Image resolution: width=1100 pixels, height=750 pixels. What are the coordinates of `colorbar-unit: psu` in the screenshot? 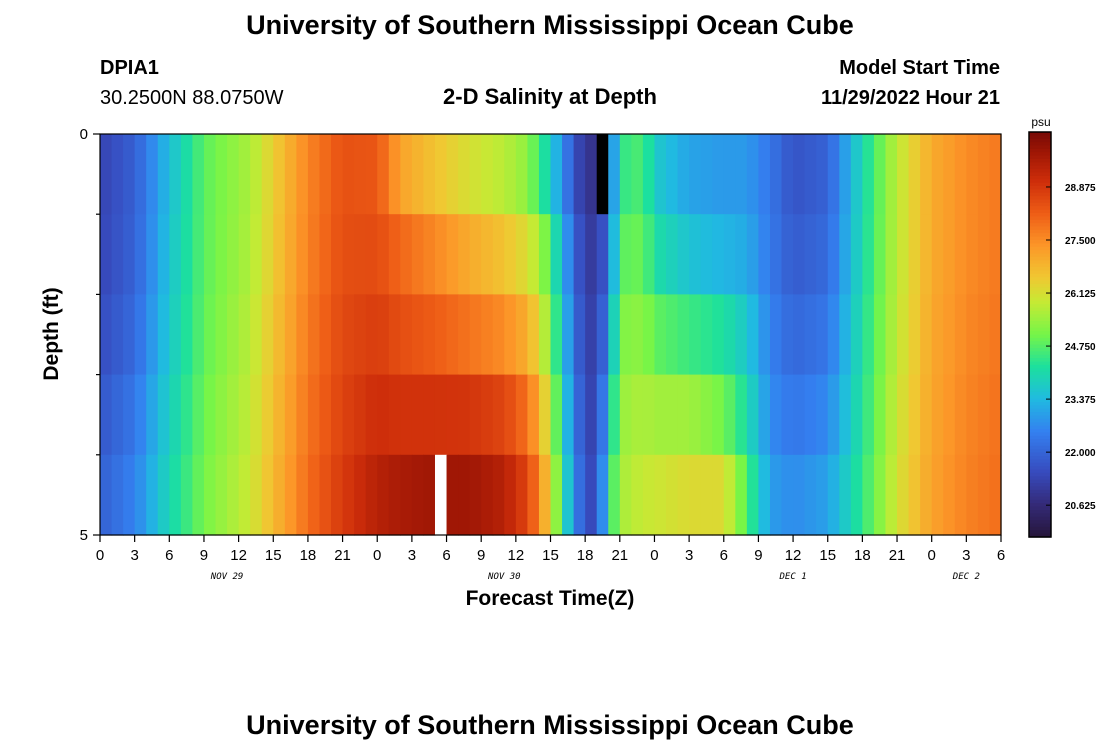 It's located at (1040, 122).